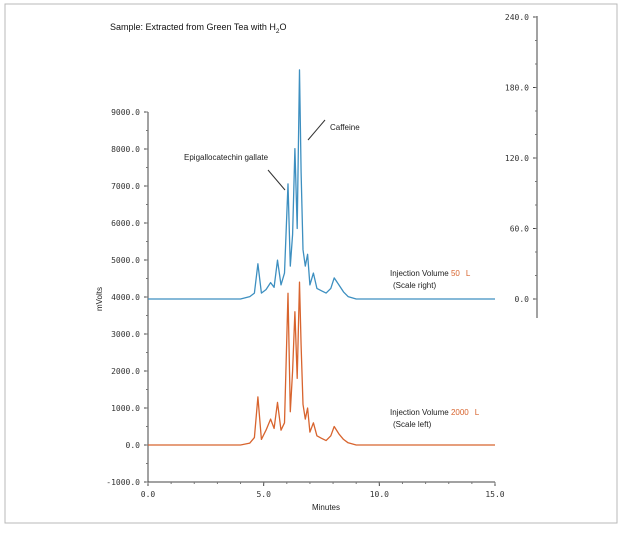  What do you see at coordinates (517, 88) in the screenshot?
I see `y-right-tick-label: 180.0` at bounding box center [517, 88].